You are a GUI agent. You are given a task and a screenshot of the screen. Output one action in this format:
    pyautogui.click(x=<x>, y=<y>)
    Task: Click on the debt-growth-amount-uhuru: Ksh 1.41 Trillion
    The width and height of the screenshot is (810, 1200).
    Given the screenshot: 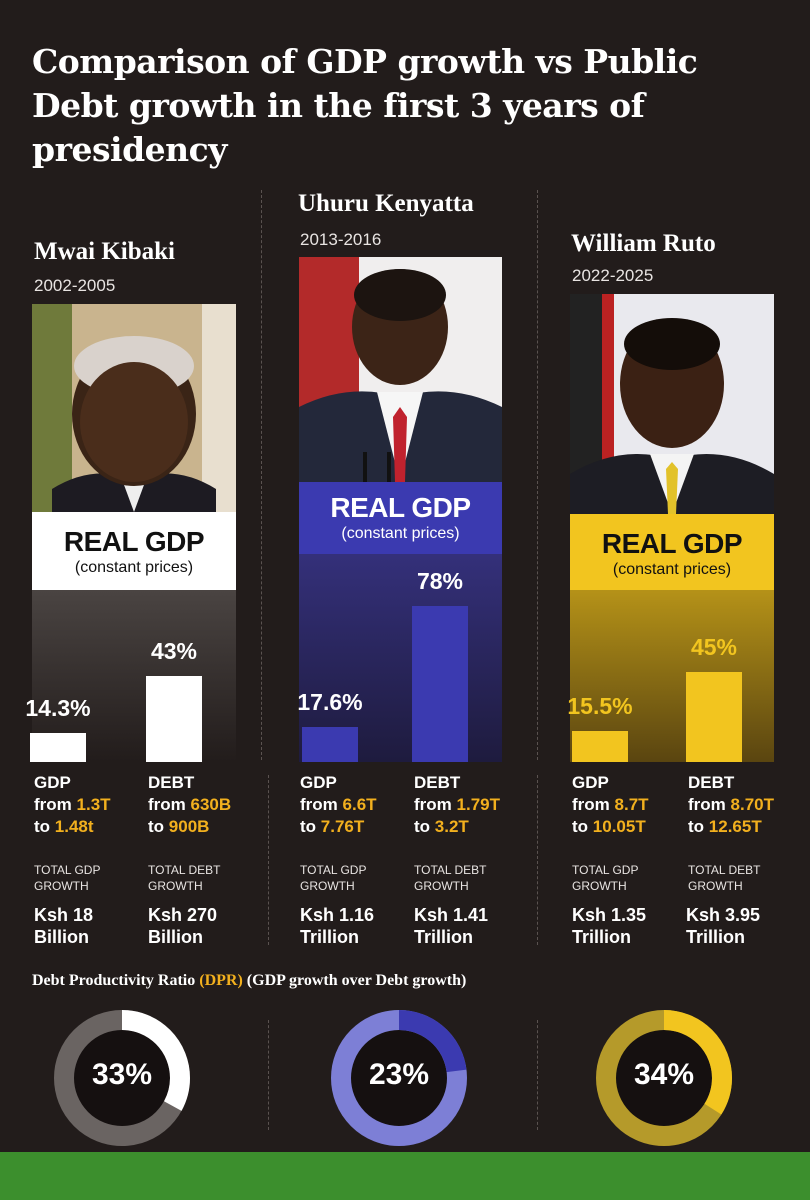 What is the action you would take?
    pyautogui.click(x=451, y=926)
    